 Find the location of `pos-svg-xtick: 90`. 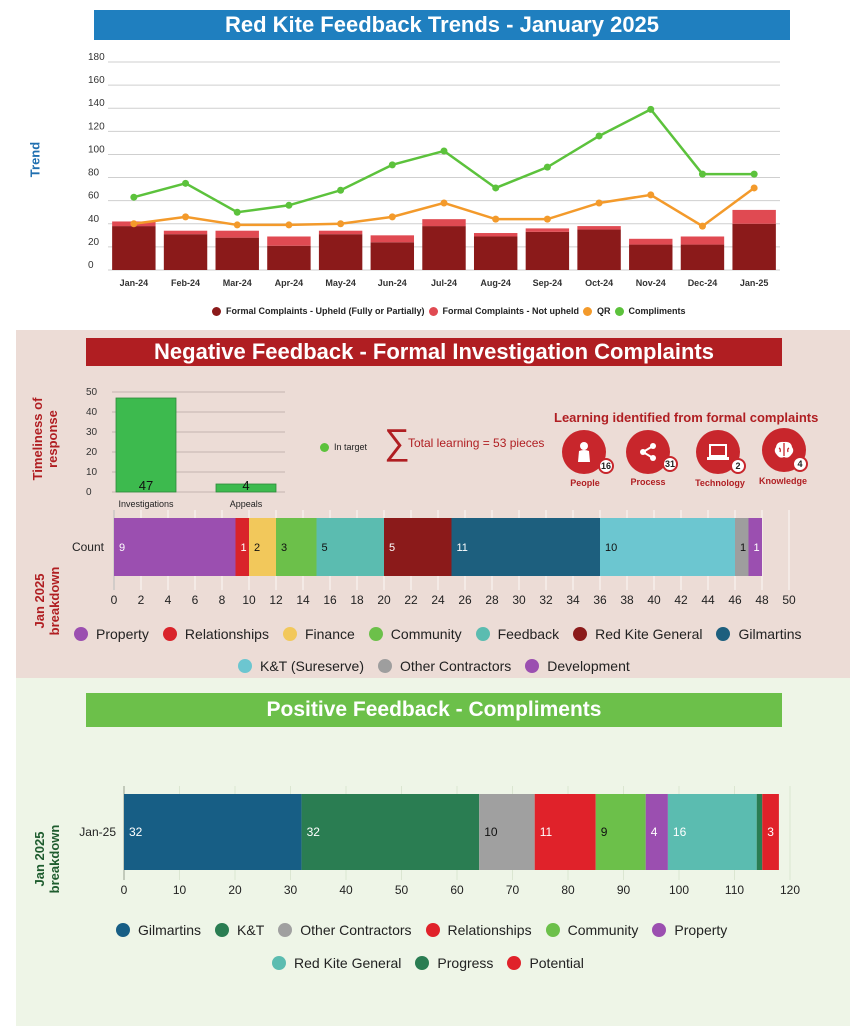

pos-svg-xtick: 90 is located at coordinates (624, 890).